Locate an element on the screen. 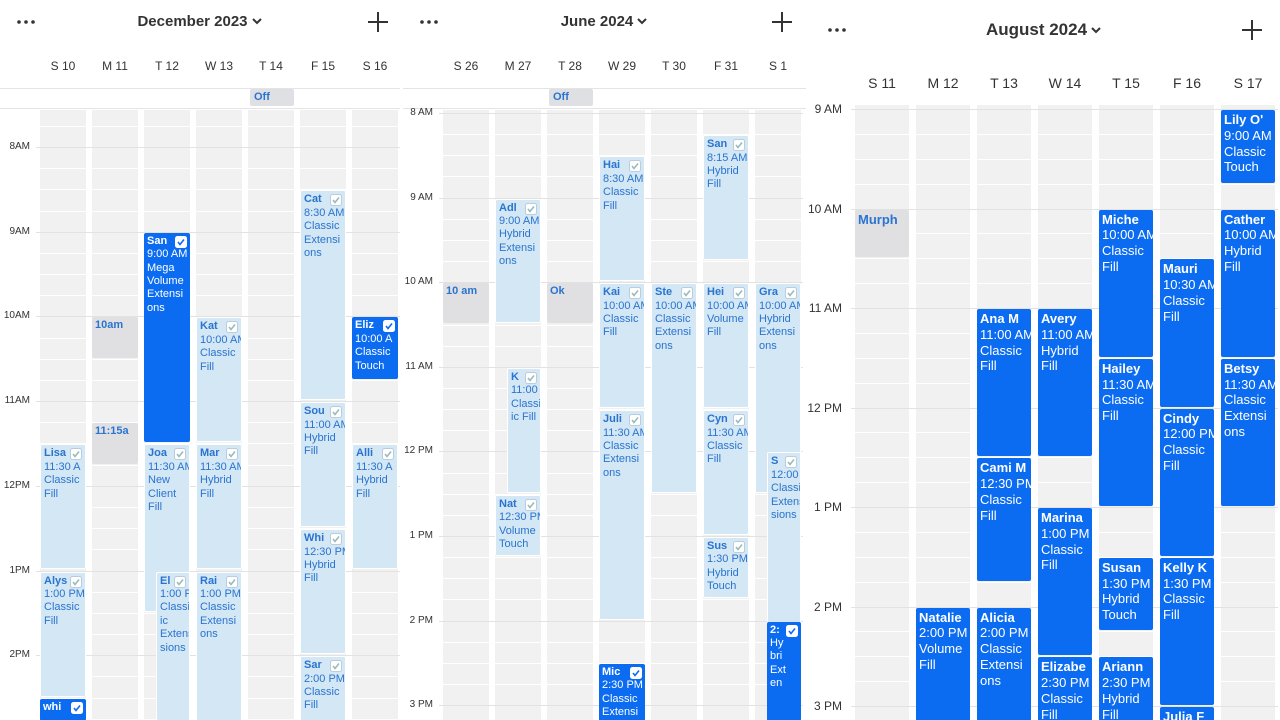 Image resolution: width=1280 pixels, height=720 pixels. event: Mic 2:30 PM Classic Extensi is located at coordinates (622, 691).